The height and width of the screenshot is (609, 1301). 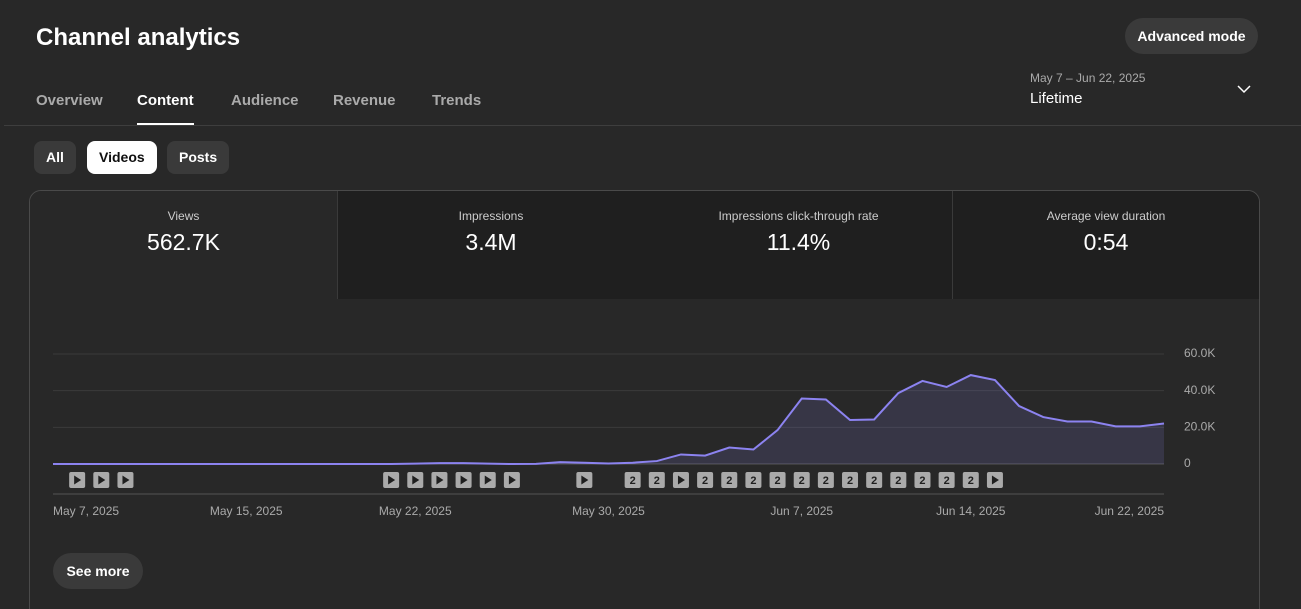 What do you see at coordinates (491, 242) in the screenshot?
I see `metric-value: 3.4M` at bounding box center [491, 242].